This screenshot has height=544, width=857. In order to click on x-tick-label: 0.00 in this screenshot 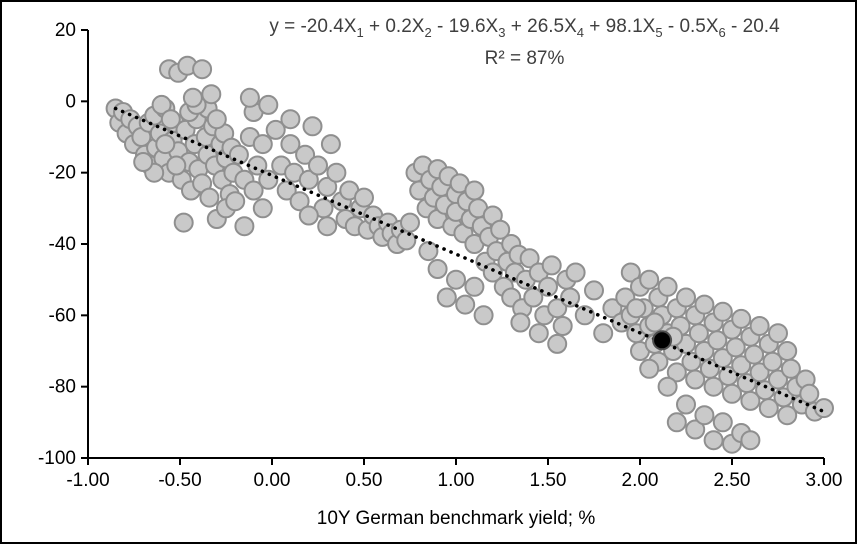, I will do `click(272, 480)`.